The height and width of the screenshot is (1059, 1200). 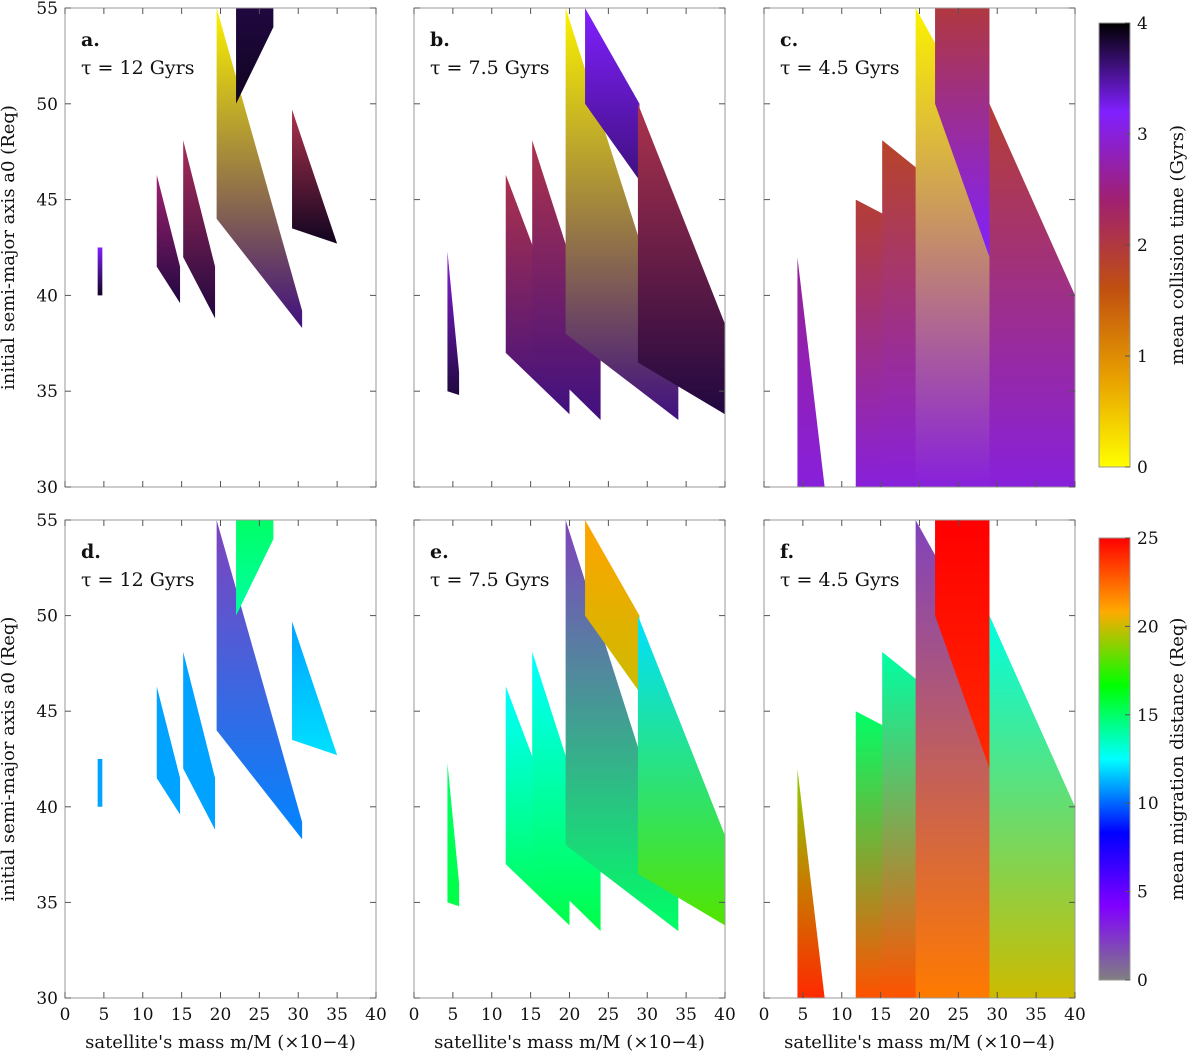 I want to click on colorbar-tick-label: 2, so click(x=1142, y=246).